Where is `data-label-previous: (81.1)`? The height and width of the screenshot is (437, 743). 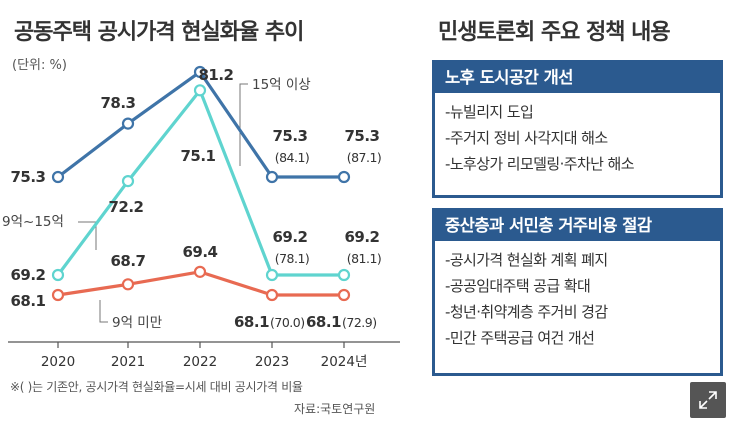 data-label-previous: (81.1) is located at coordinates (364, 258).